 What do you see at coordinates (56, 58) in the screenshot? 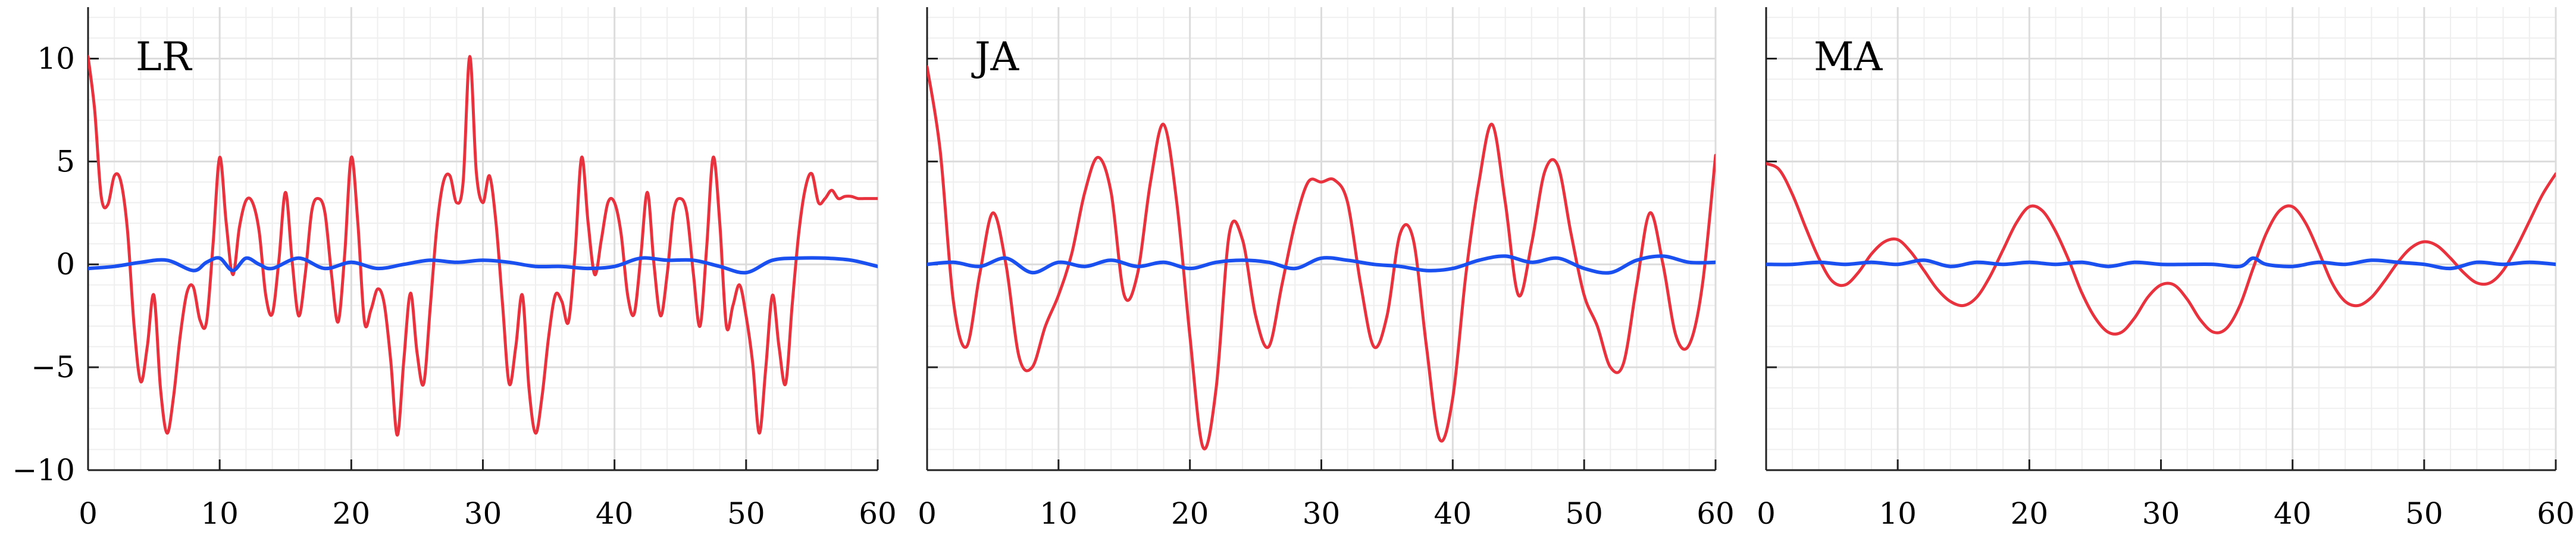
I see `y-tick-label: 10` at bounding box center [56, 58].